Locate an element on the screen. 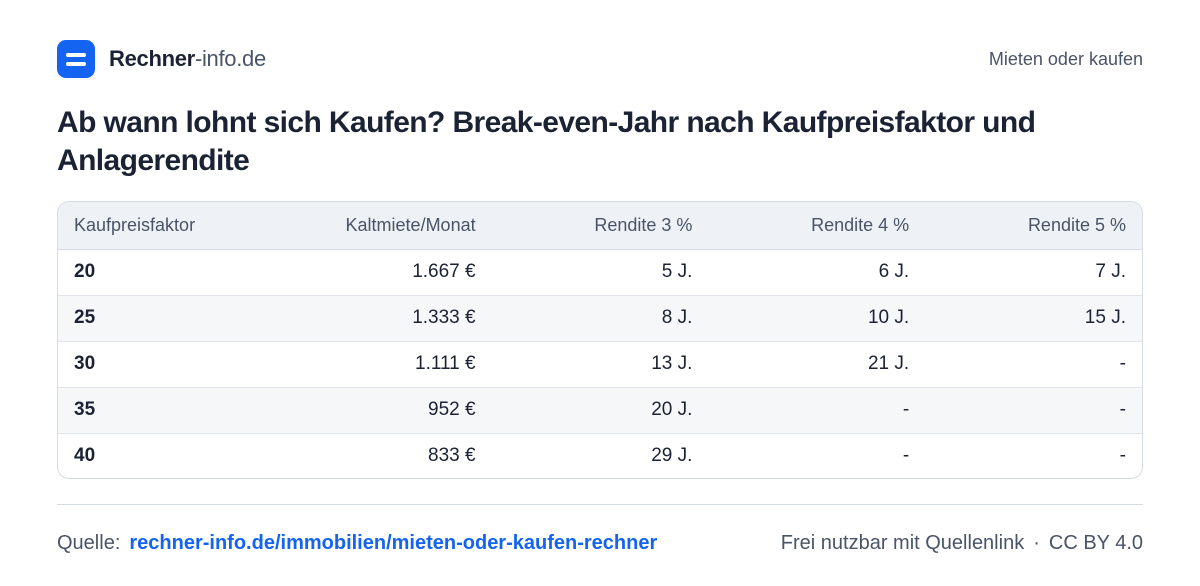 Image resolution: width=1200 pixels, height=586 pixels. header: Rechner-info.de Mieten oder kaufen is located at coordinates (600, 59).